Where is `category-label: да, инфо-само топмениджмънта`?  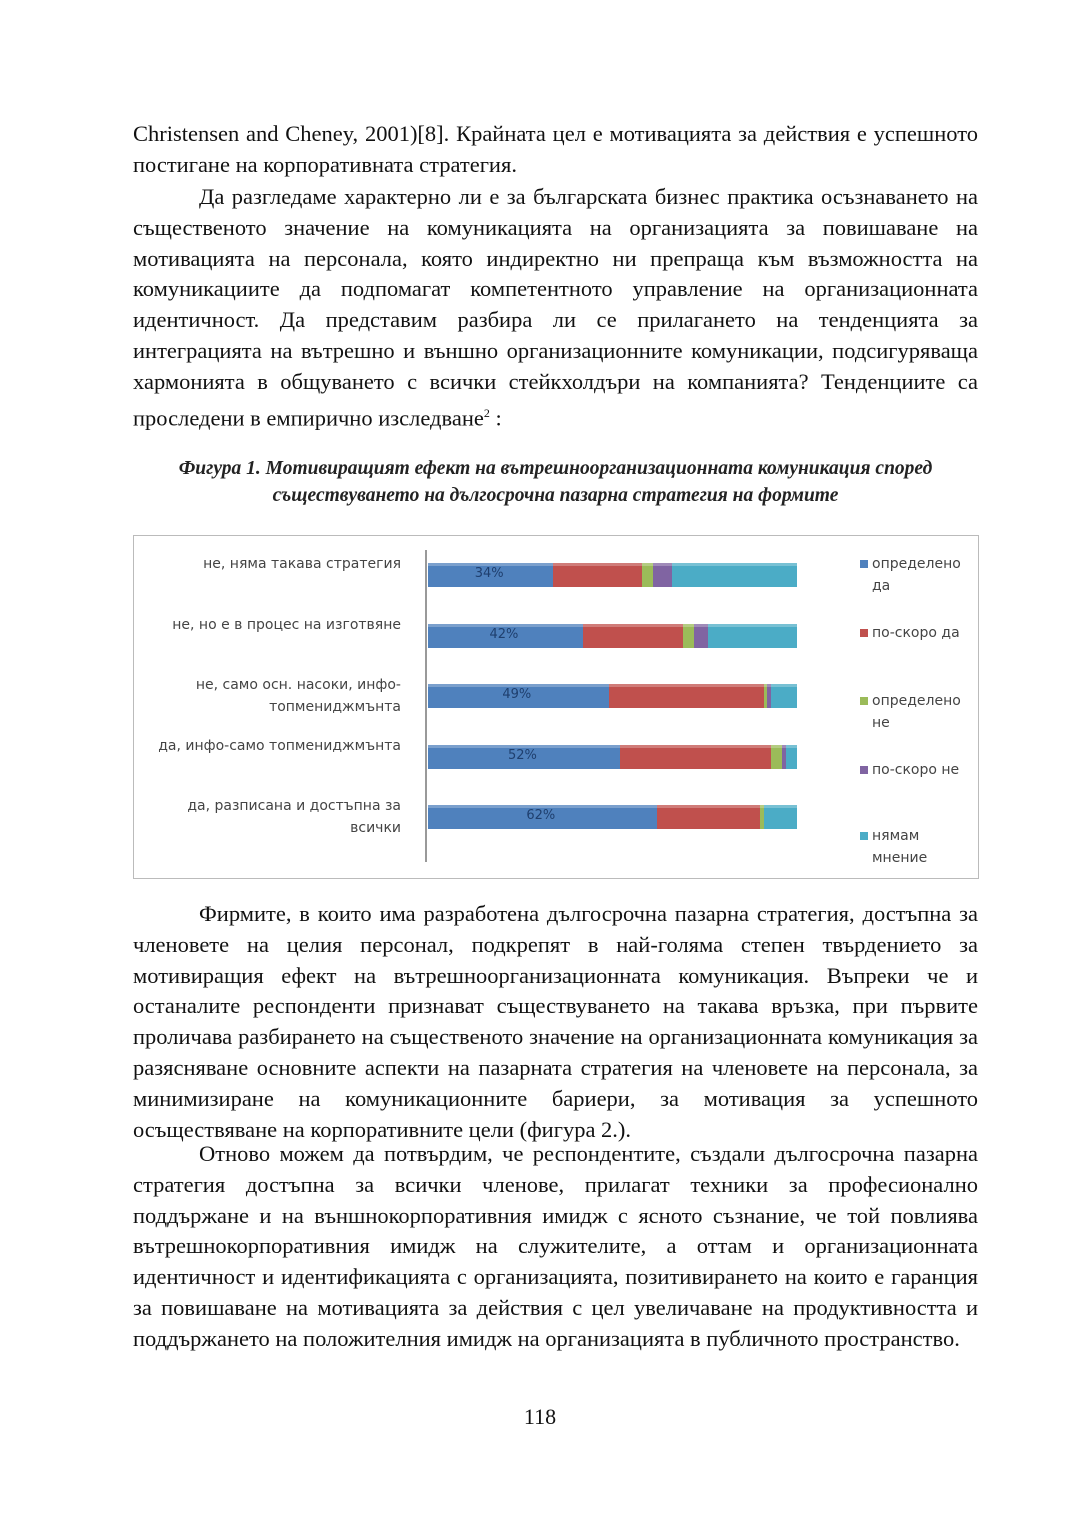
category-label: да, инфо-само топмениджмънта is located at coordinates (279, 746).